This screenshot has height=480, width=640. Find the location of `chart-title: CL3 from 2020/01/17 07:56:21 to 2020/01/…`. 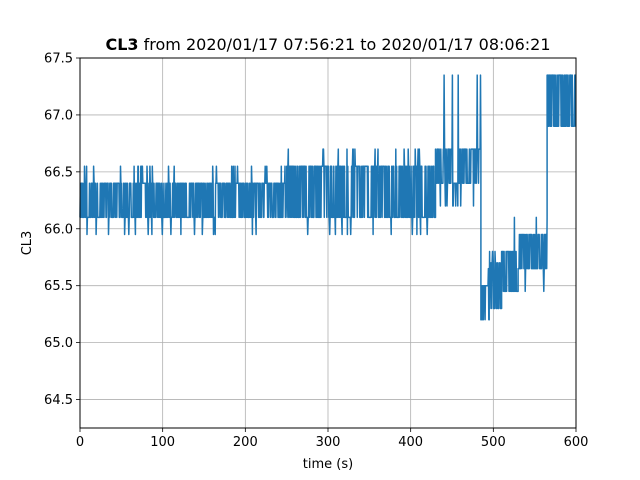

chart-title: CL3 from 2020/01/17 07:56:21 to 2020/01/… is located at coordinates (327, 44).